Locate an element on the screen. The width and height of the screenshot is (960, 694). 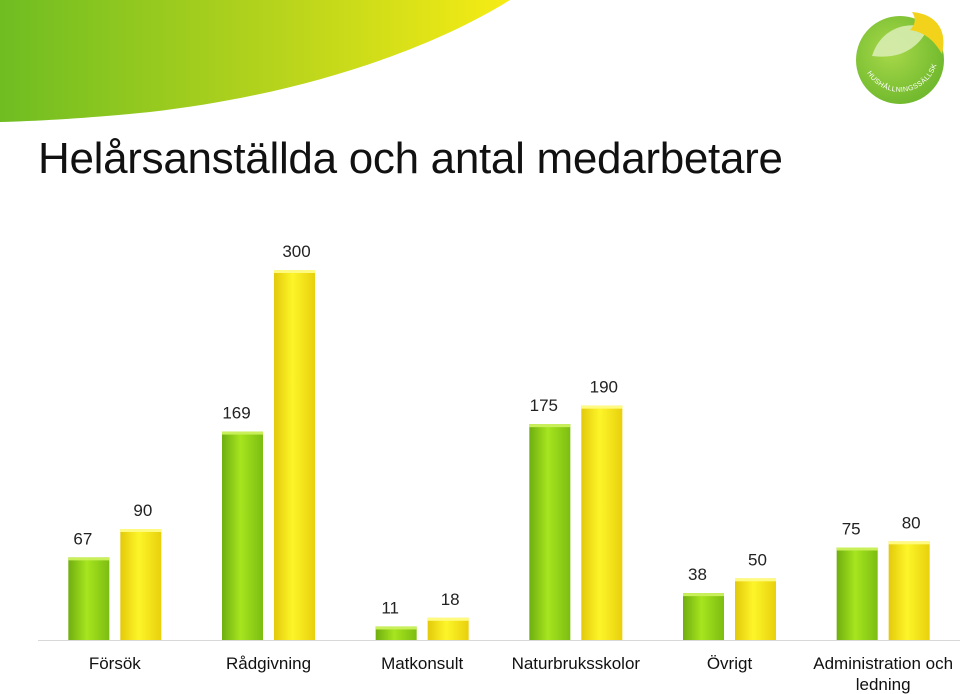
category-label: Övrigt is located at coordinates (730, 663).